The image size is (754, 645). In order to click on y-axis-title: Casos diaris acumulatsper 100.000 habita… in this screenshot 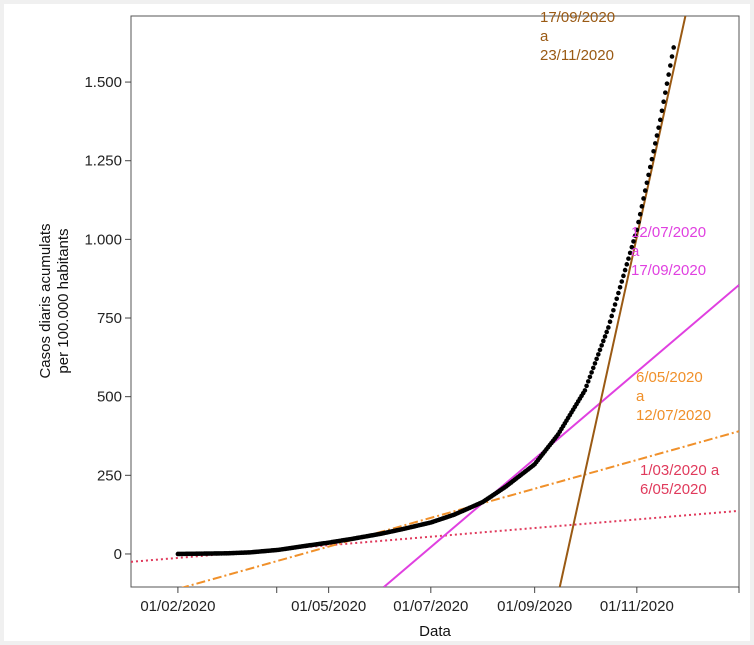, I will do `click(54, 300)`.